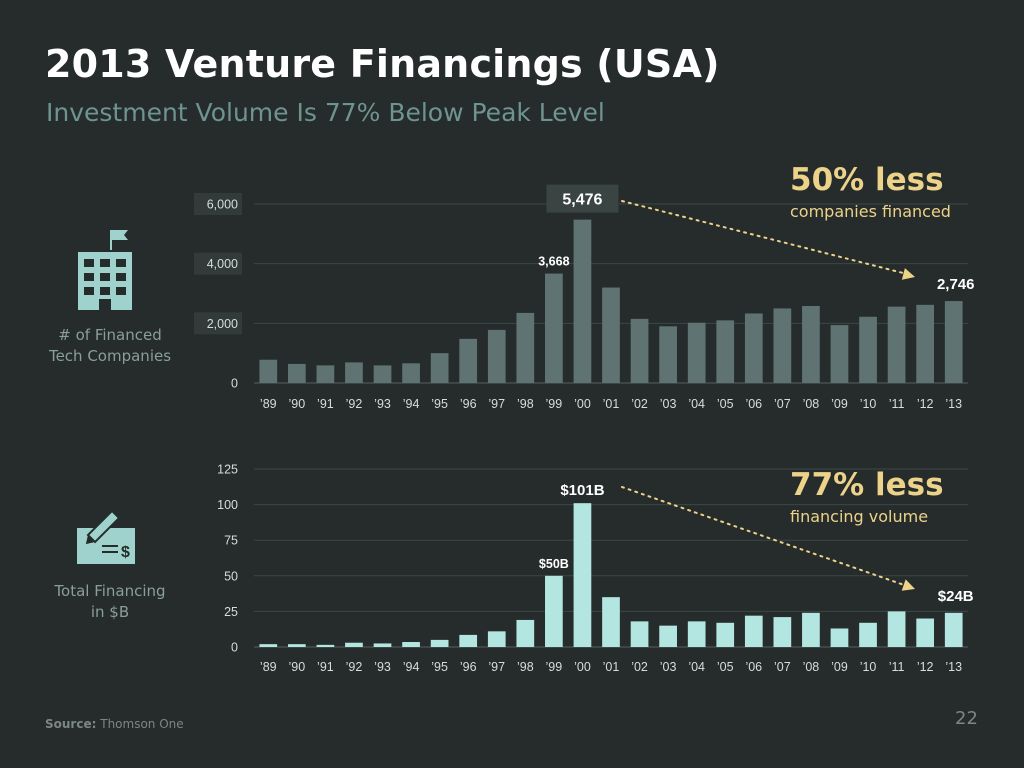  Describe the element at coordinates (231, 576) in the screenshot. I see `financing-ytick-label: 50` at that location.